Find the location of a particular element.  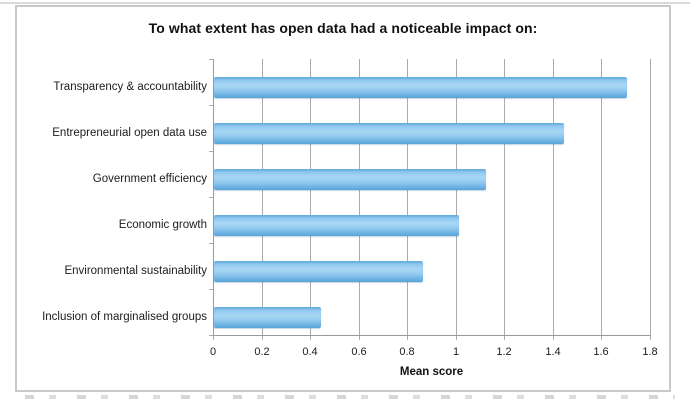

x-tick-label: 1.4 is located at coordinates (553, 352).